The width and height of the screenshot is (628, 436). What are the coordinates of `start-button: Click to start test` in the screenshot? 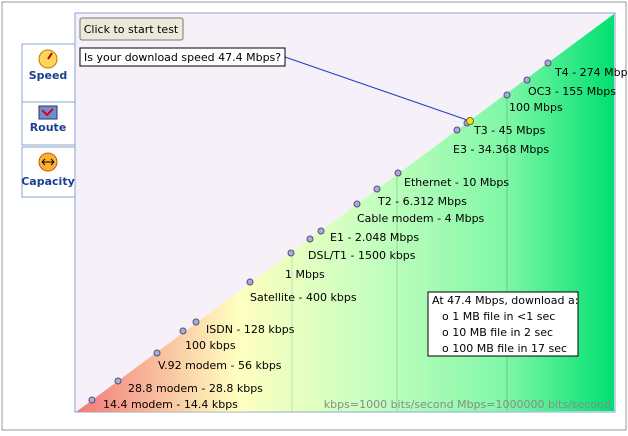 It's located at (131, 29).